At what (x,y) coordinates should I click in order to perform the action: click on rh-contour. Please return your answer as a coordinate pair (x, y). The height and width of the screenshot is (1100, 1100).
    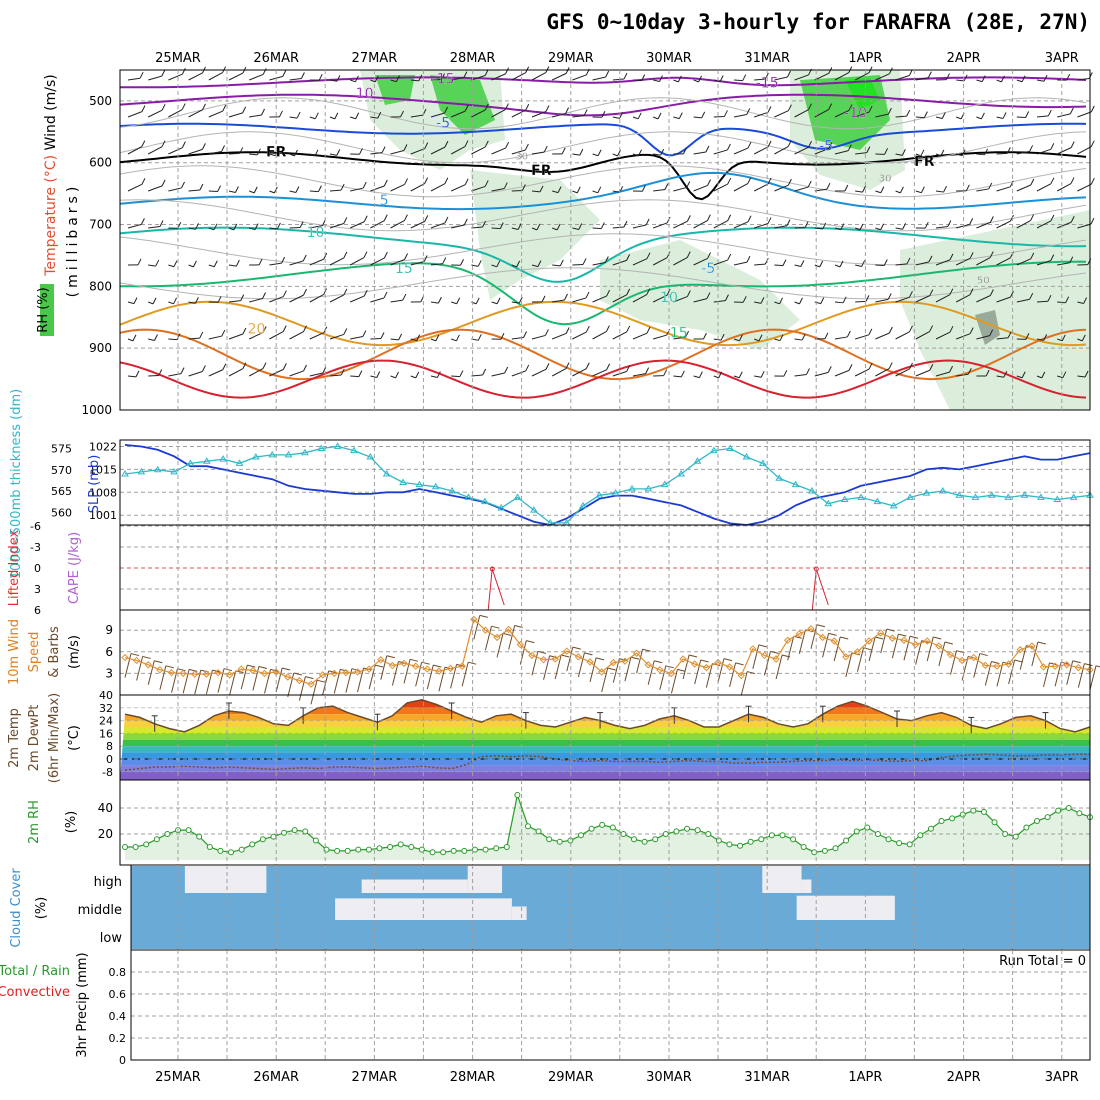
    Looking at the image, I should click on (603, 283).